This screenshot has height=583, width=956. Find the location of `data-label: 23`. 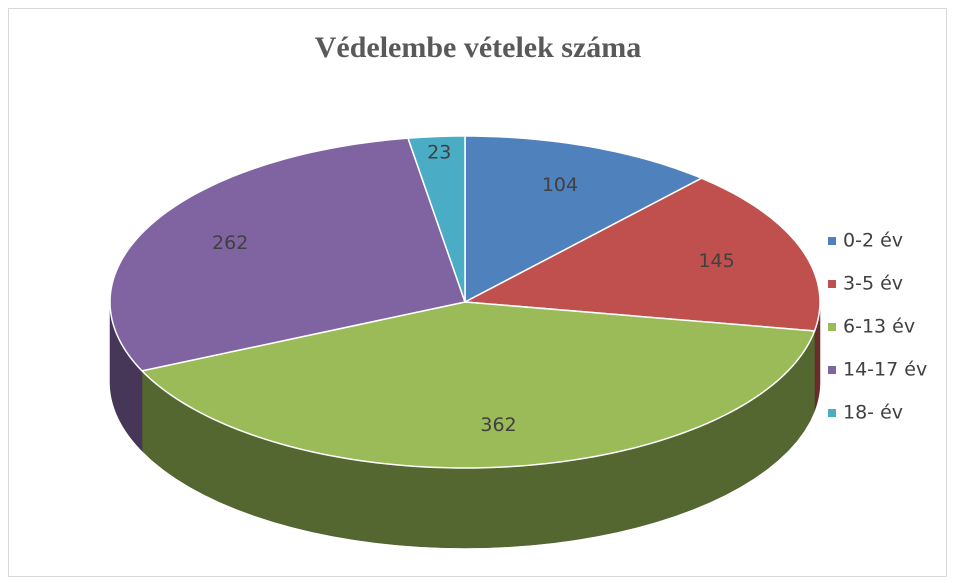

data-label: 23 is located at coordinates (439, 153).